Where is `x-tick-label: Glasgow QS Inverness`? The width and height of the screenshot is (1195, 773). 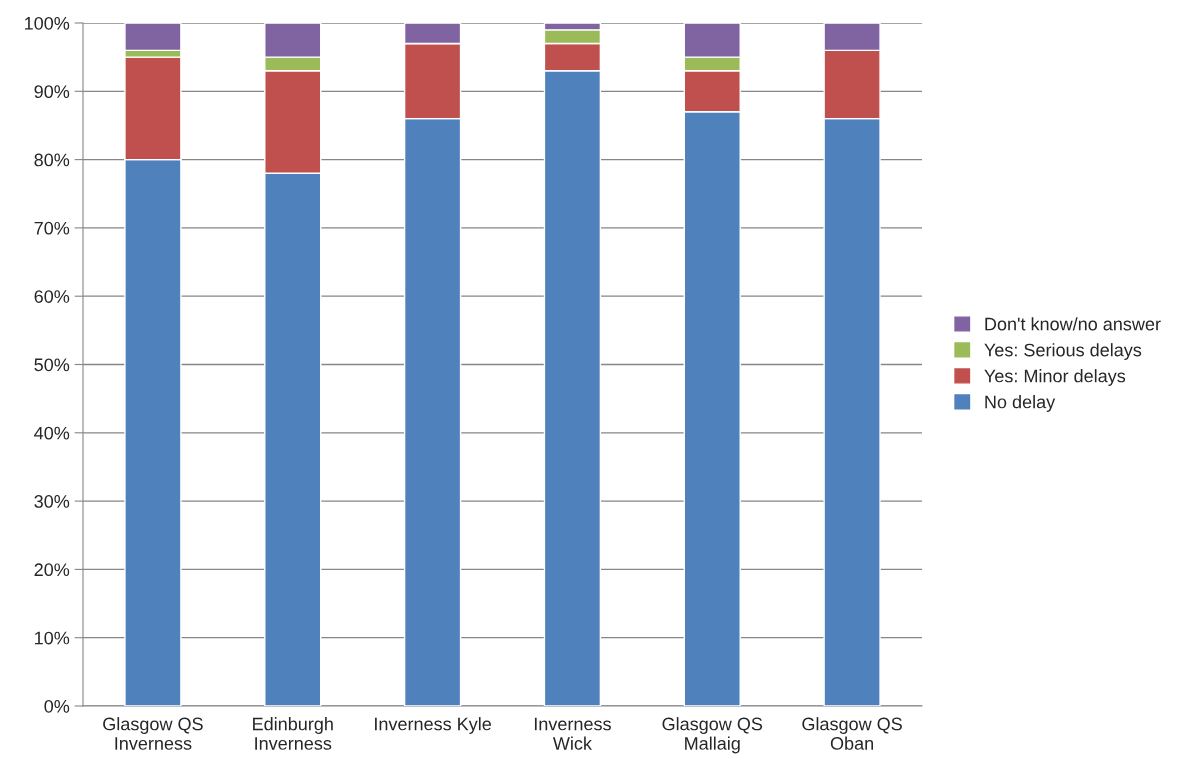
x-tick-label: Glasgow QS Inverness is located at coordinates (153, 733).